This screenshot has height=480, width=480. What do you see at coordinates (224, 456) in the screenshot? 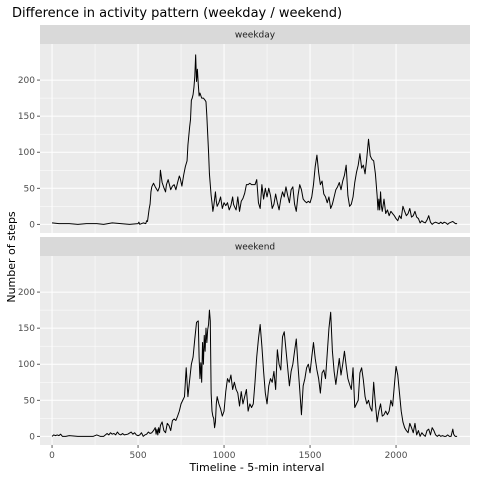
I see `x-tick-label: 1000` at bounding box center [224, 456].